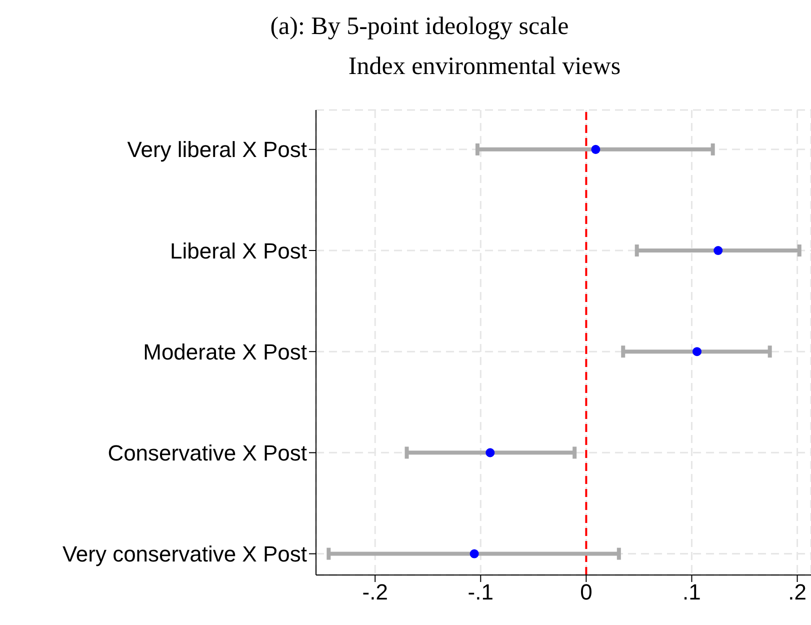 The height and width of the screenshot is (625, 811). What do you see at coordinates (375, 592) in the screenshot?
I see `x-tick-label: -.2` at bounding box center [375, 592].